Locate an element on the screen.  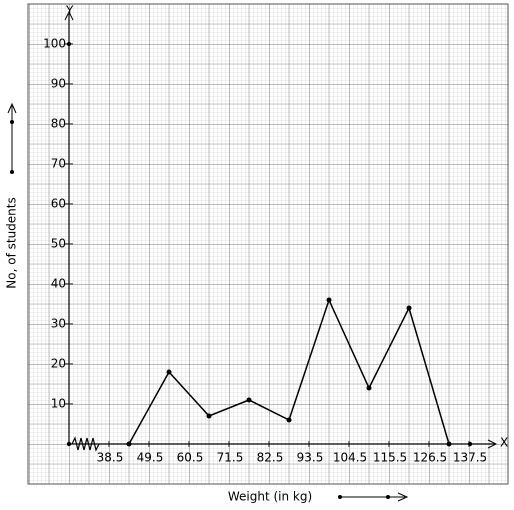
x-tick-label: 60.5 is located at coordinates (190, 458).